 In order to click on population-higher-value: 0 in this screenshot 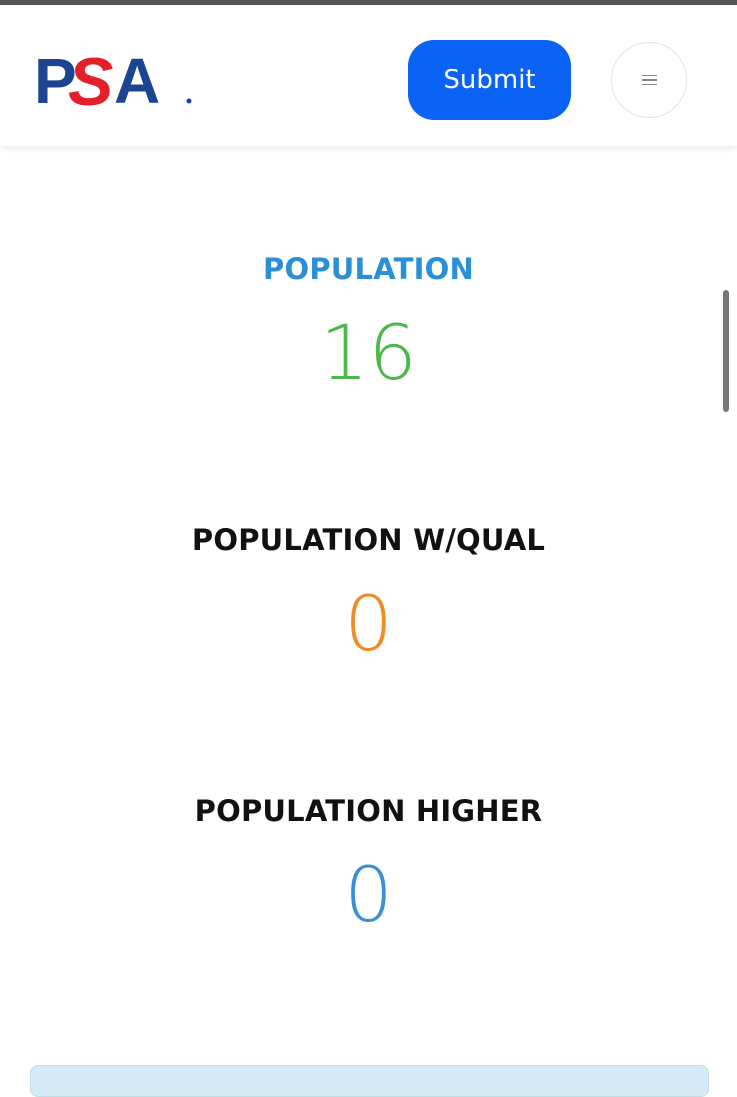, I will do `click(368, 894)`.